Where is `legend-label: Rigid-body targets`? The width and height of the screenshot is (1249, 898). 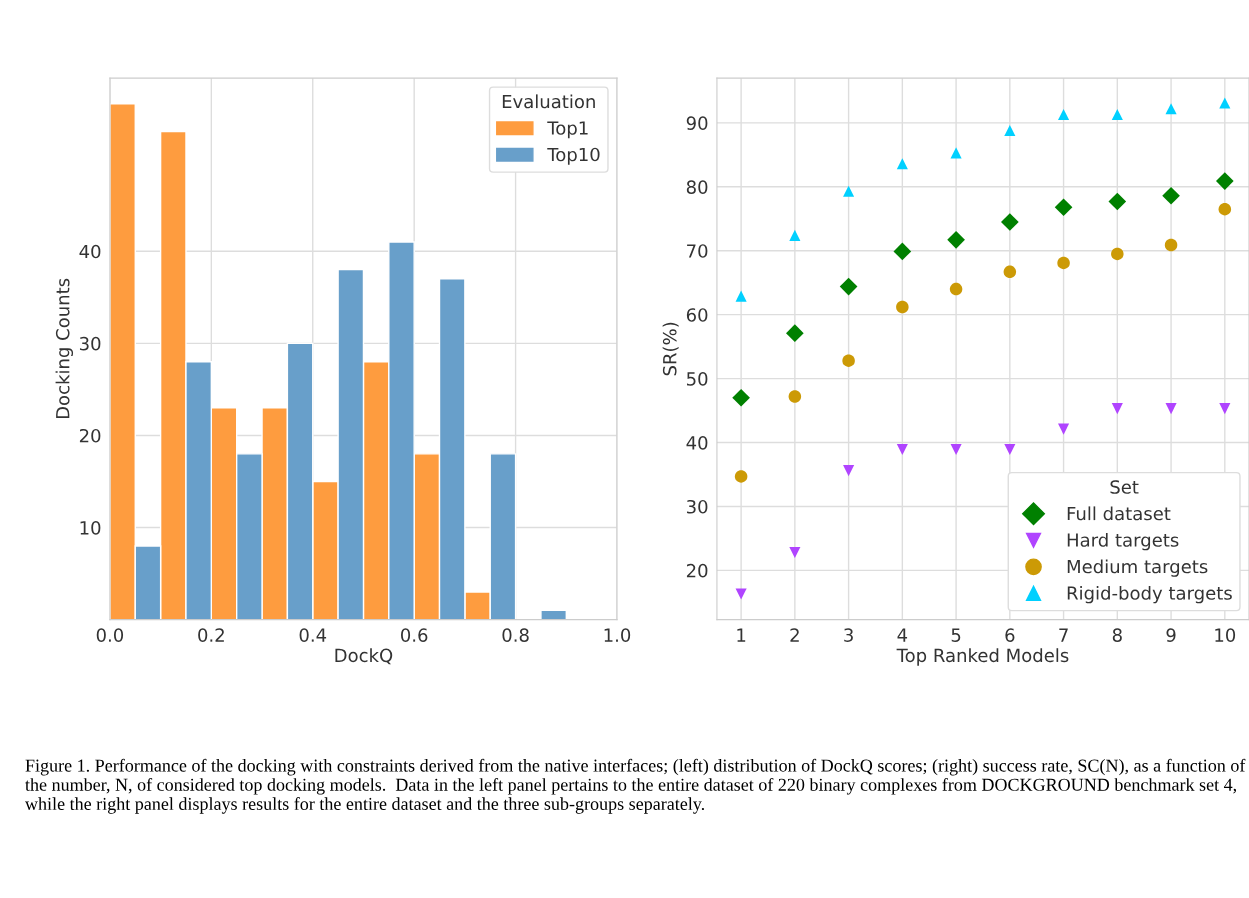 legend-label: Rigid-body targets is located at coordinates (1149, 594).